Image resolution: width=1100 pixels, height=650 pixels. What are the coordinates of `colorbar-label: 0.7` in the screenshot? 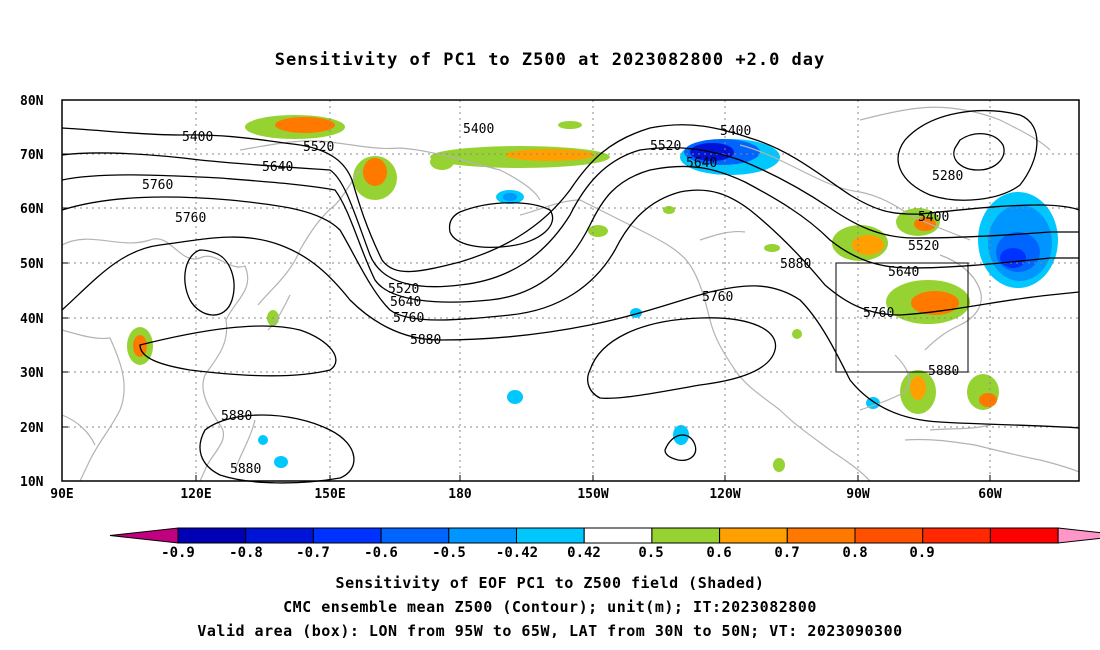 It's located at (786, 553).